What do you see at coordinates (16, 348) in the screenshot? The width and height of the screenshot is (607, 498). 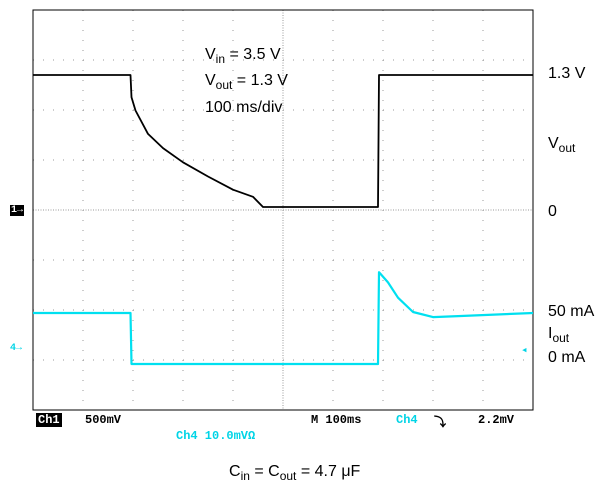 I see `ch4-ground-marker: 4→` at bounding box center [16, 348].